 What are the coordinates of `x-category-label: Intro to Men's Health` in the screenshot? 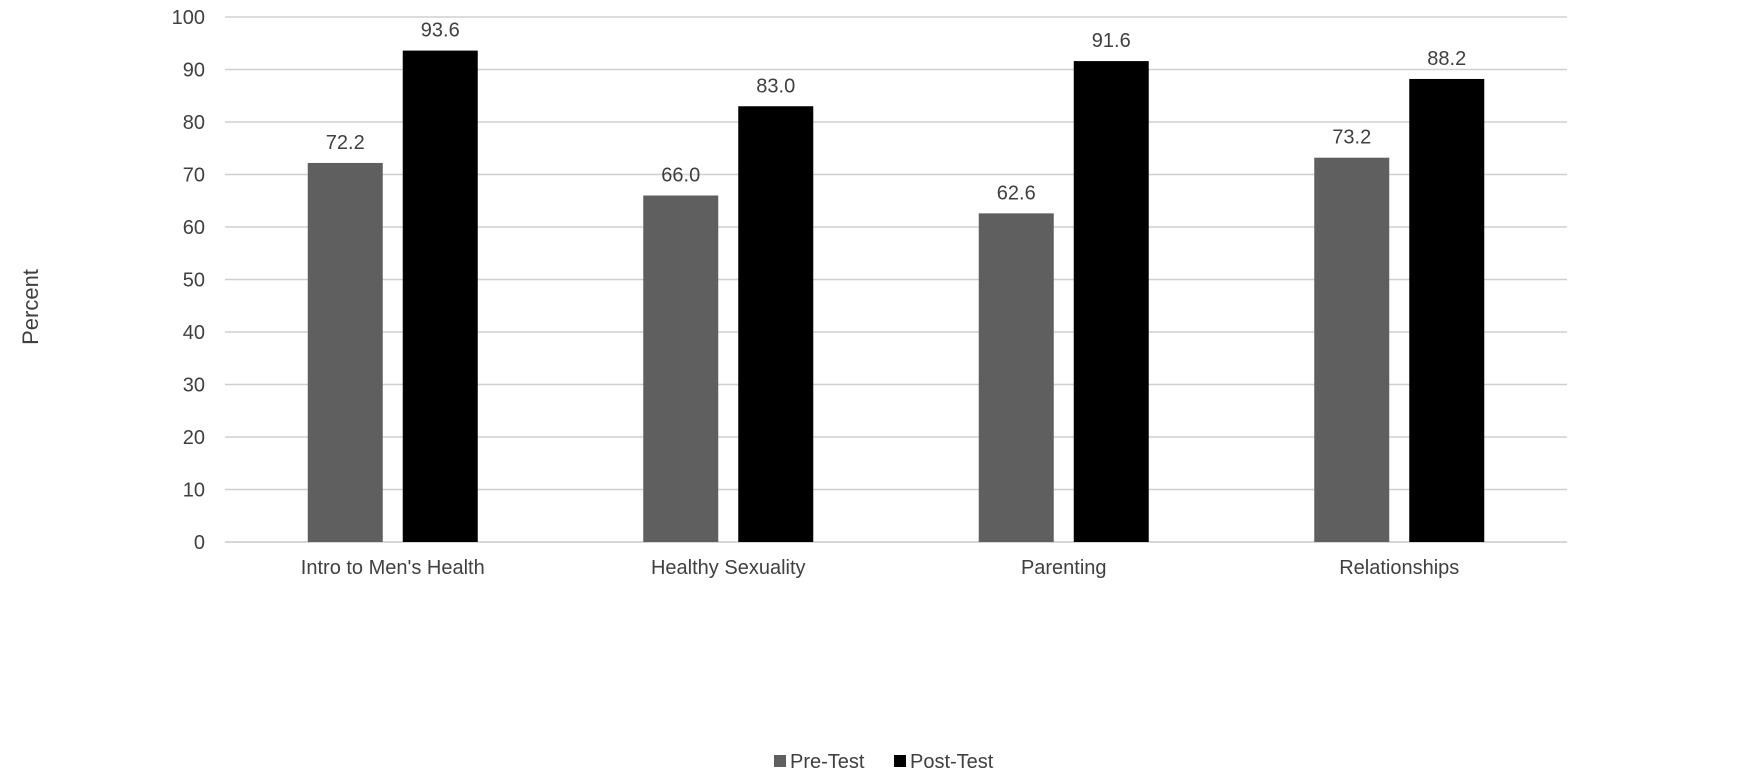 It's located at (393, 568).